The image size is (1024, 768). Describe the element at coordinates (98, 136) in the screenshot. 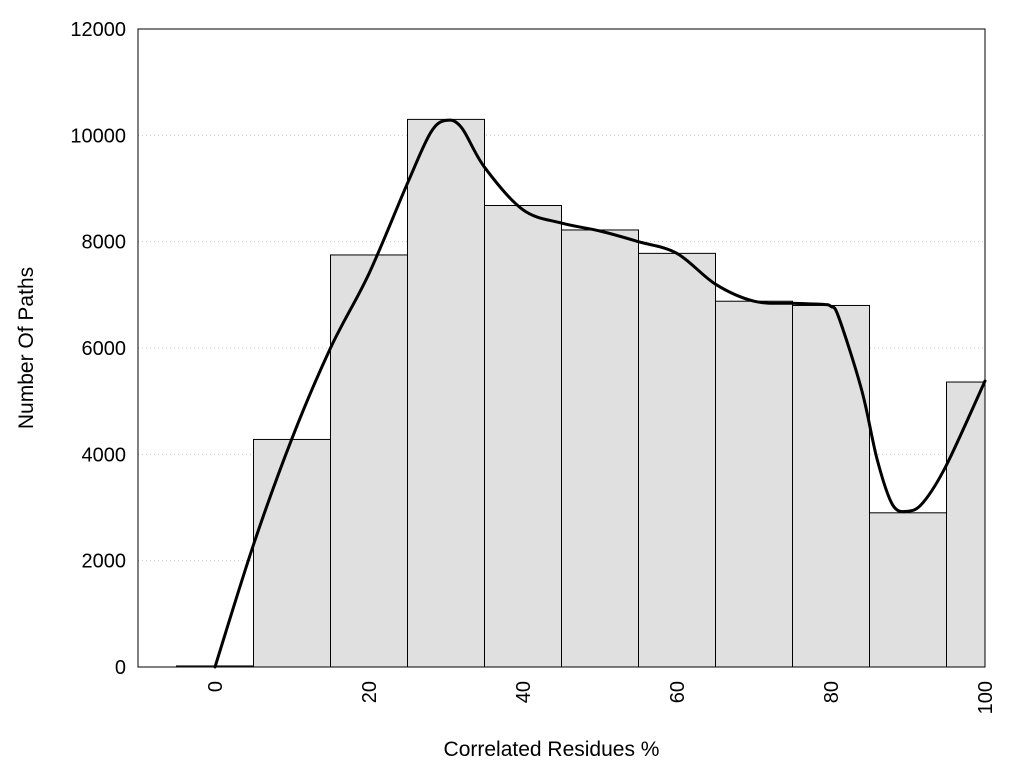

I see `y-tick-label: 10000` at that location.